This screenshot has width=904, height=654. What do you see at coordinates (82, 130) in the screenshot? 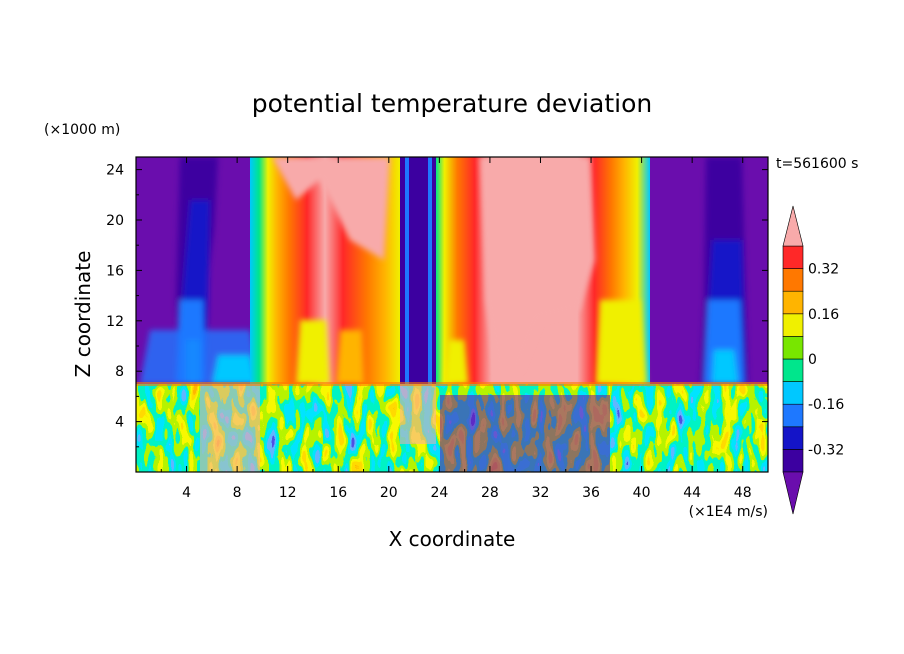
I see `y-unit-label: (×1000 m)` at bounding box center [82, 130].